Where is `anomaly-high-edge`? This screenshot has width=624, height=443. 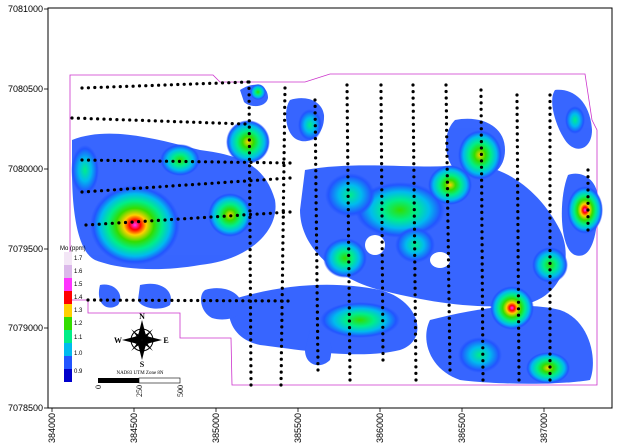
anomaly-high-edge is located at coordinates (585, 210).